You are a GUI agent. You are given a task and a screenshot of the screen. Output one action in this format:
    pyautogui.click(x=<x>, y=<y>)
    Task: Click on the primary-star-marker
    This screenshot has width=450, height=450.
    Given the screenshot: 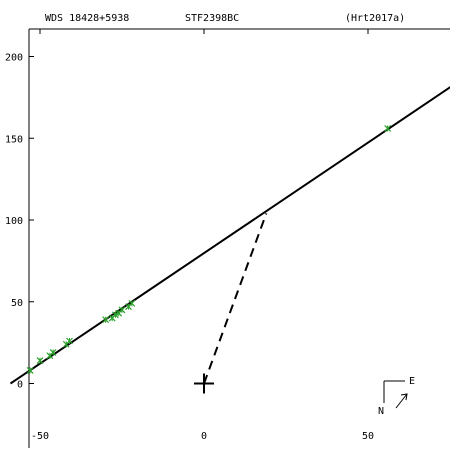 What is the action you would take?
    pyautogui.click(x=204, y=383)
    